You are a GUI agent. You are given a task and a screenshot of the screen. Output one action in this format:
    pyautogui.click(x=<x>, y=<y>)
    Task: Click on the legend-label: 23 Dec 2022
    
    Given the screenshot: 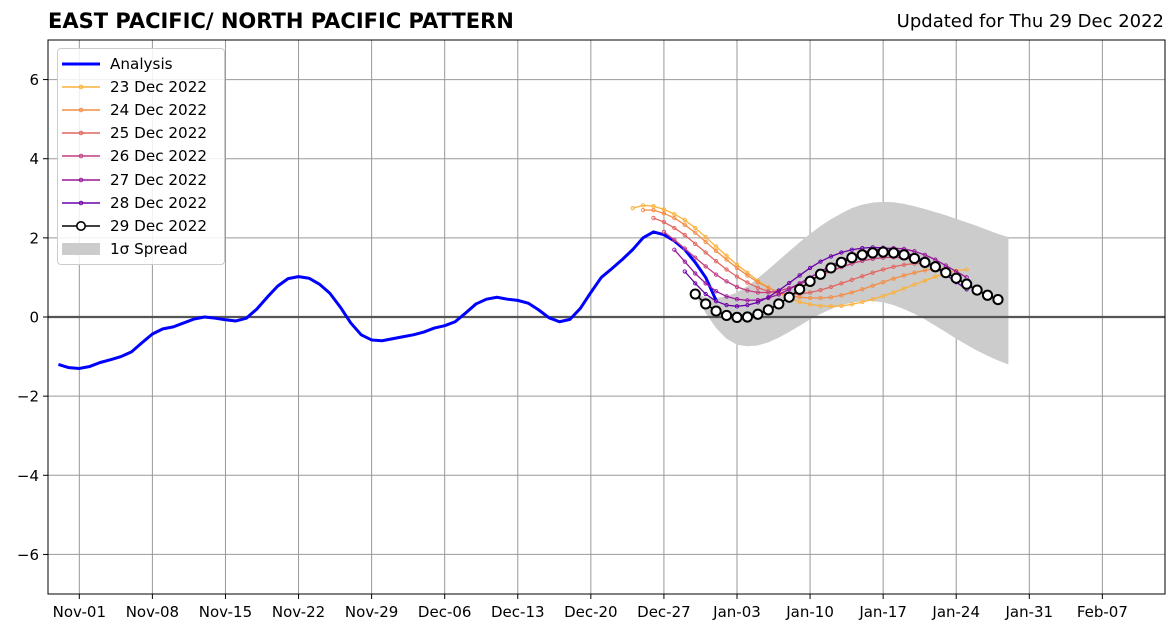 What is the action you would take?
    pyautogui.click(x=159, y=86)
    